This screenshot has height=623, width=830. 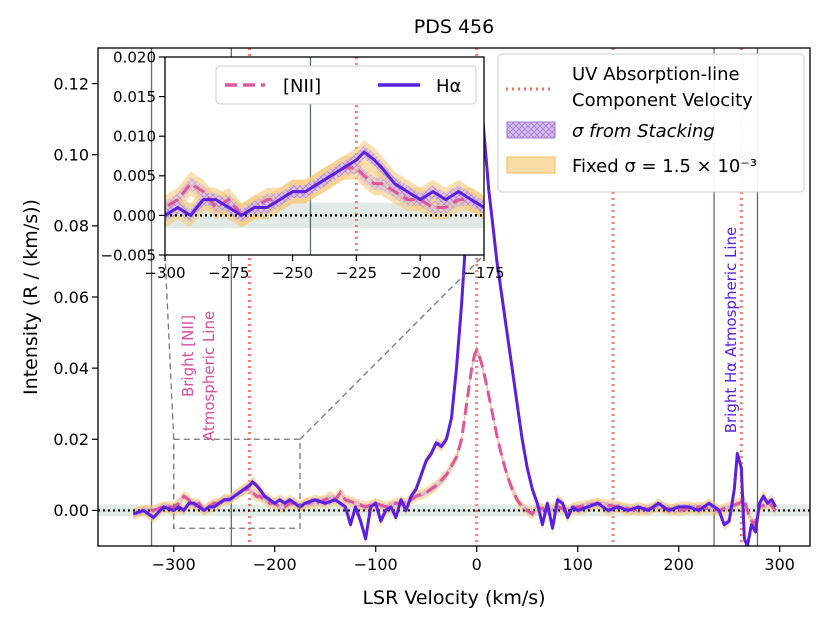 What do you see at coordinates (292, 273) in the screenshot?
I see `inset-x-tick-label-2: −250` at bounding box center [292, 273].